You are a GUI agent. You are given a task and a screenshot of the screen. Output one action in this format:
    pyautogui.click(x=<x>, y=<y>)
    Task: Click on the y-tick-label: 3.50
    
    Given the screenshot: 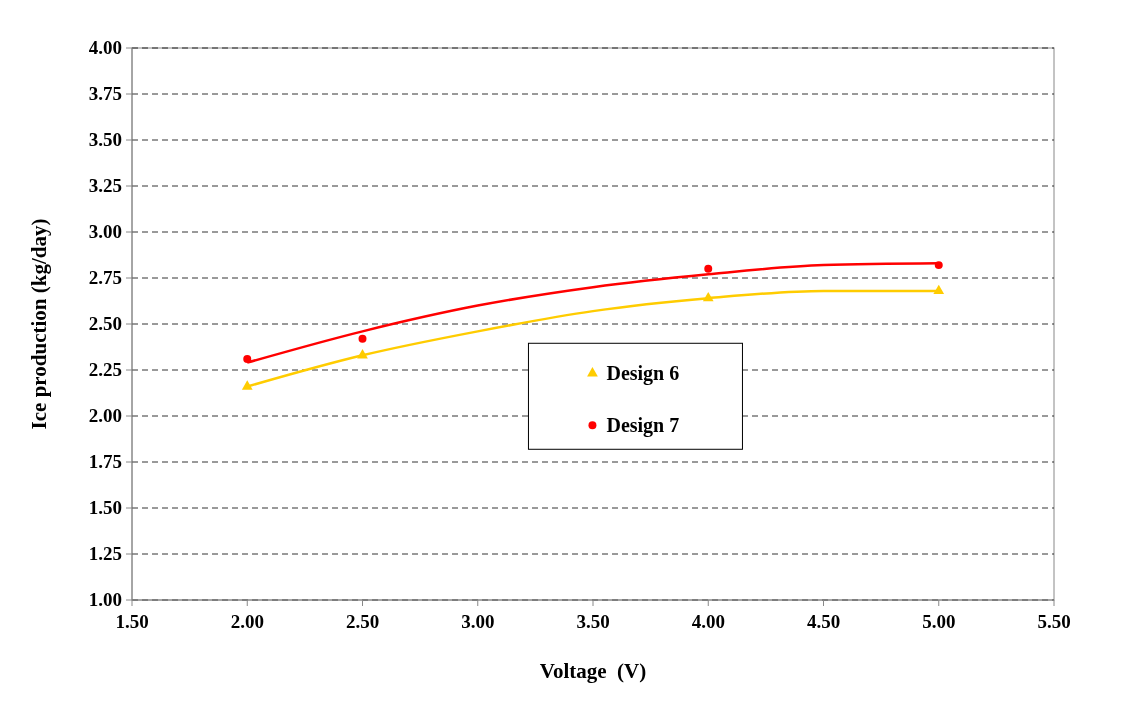 What is the action you would take?
    pyautogui.click(x=105, y=139)
    